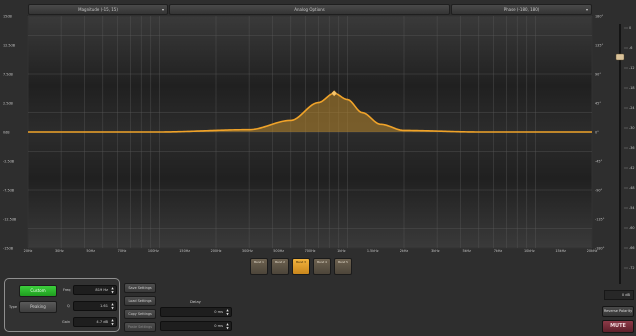 This screenshot has width=636, height=336. I want to click on band-button-text: Band 2, so click(280, 262).